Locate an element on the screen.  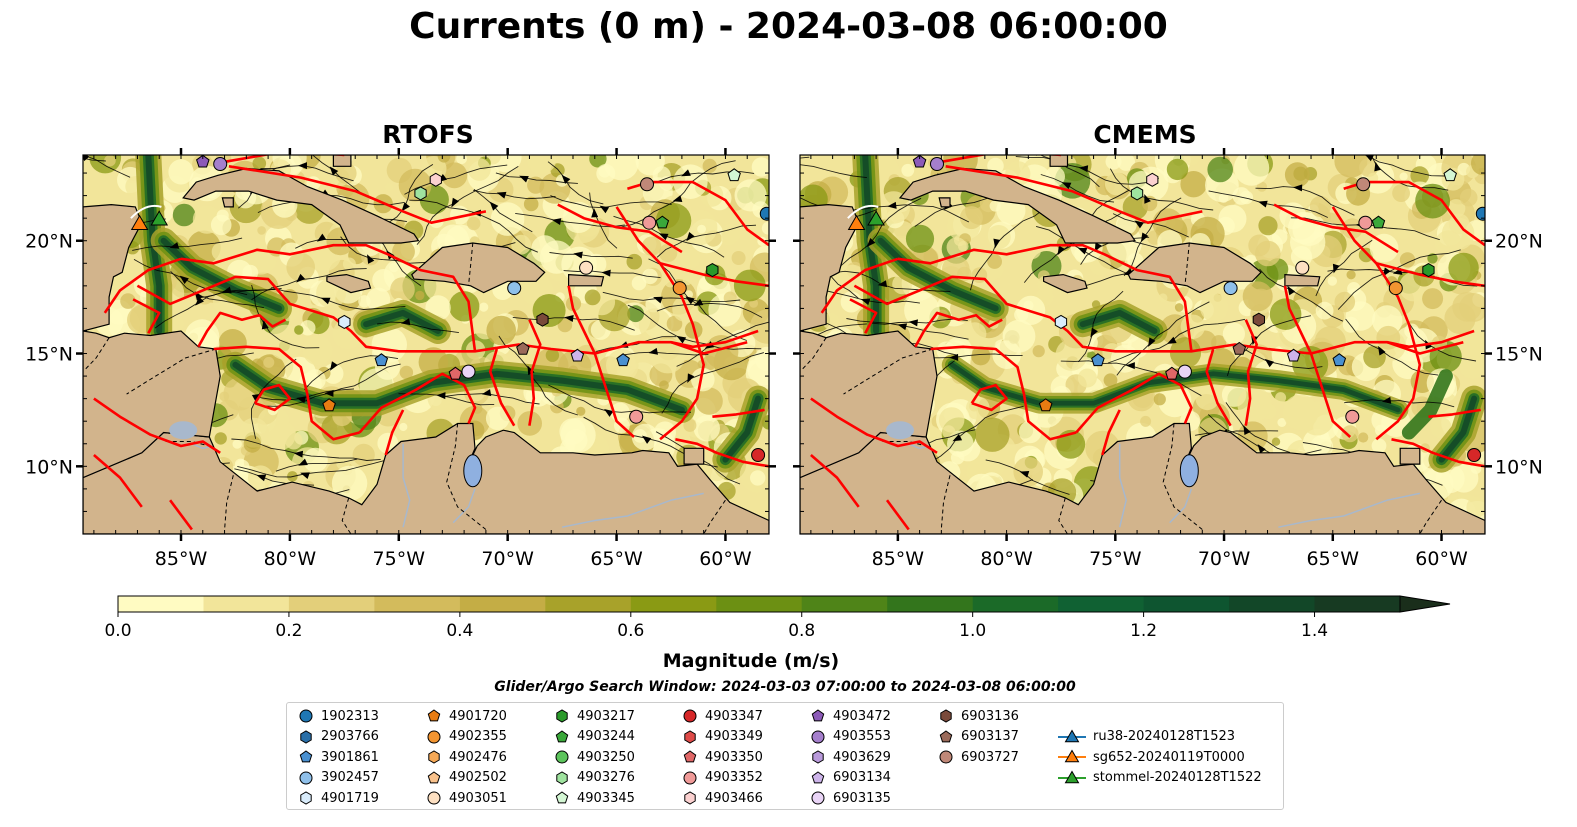
colorbar-tick-label: 0.6 is located at coordinates (630, 631).